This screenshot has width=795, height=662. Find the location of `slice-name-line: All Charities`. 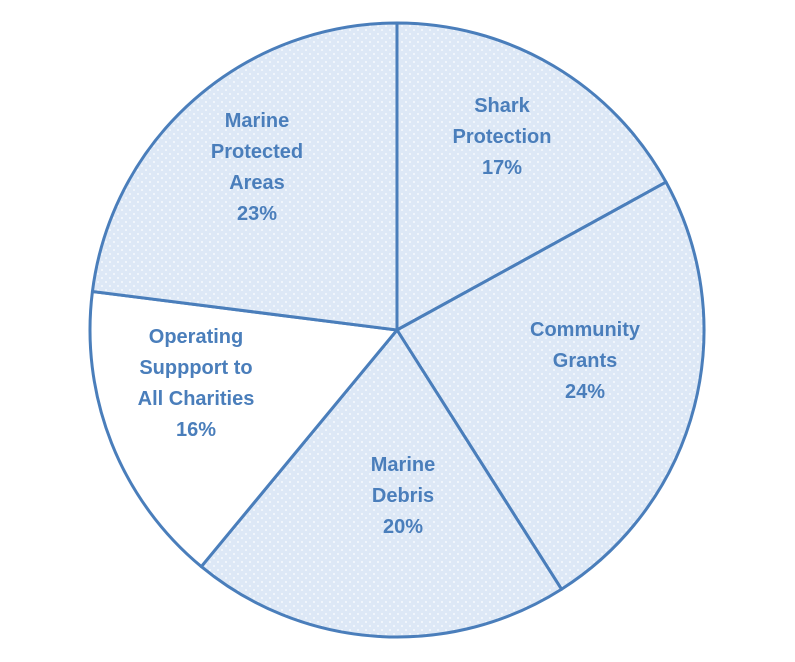

slice-name-line: All Charities is located at coordinates (196, 399).